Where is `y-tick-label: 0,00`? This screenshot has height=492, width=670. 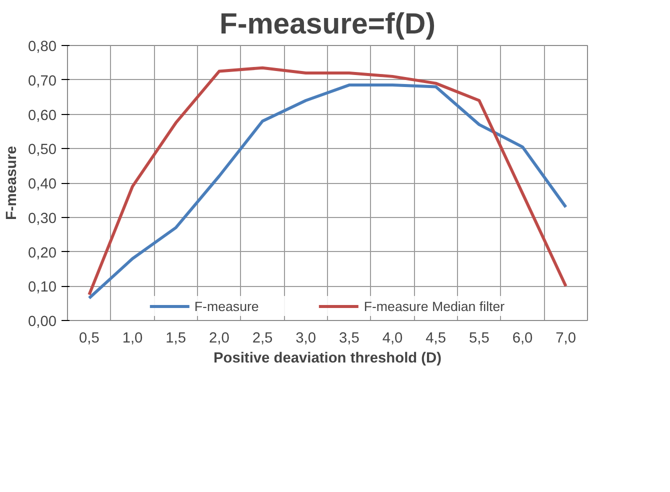
y-tick-label: 0,00 is located at coordinates (42, 322).